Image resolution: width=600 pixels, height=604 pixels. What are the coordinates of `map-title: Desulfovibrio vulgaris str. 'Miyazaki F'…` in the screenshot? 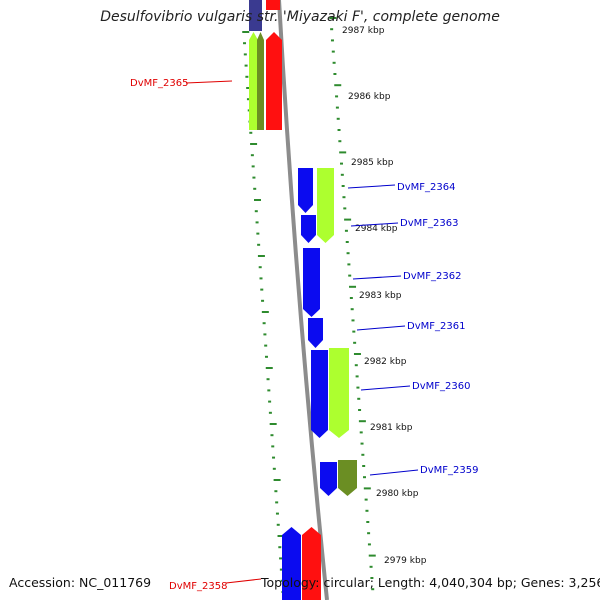 It's located at (300, 17).